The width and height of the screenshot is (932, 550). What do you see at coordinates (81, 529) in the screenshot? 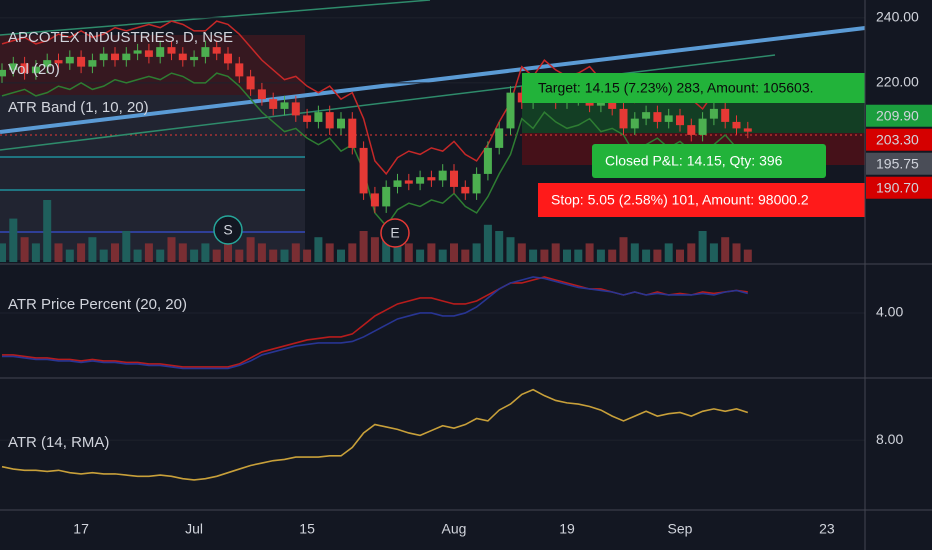
I see `x-tick-label: 17` at bounding box center [81, 529].